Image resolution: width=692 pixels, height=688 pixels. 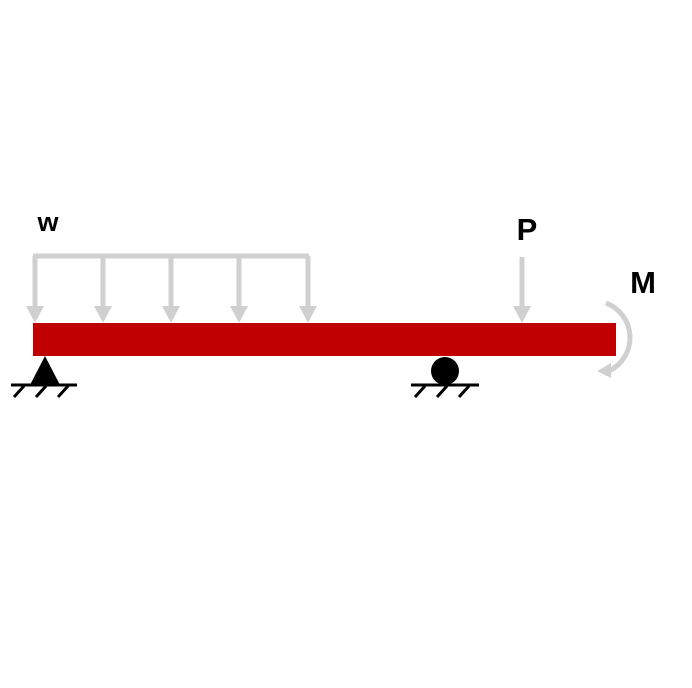 I want to click on distributed-load-label: w, so click(x=47, y=222).